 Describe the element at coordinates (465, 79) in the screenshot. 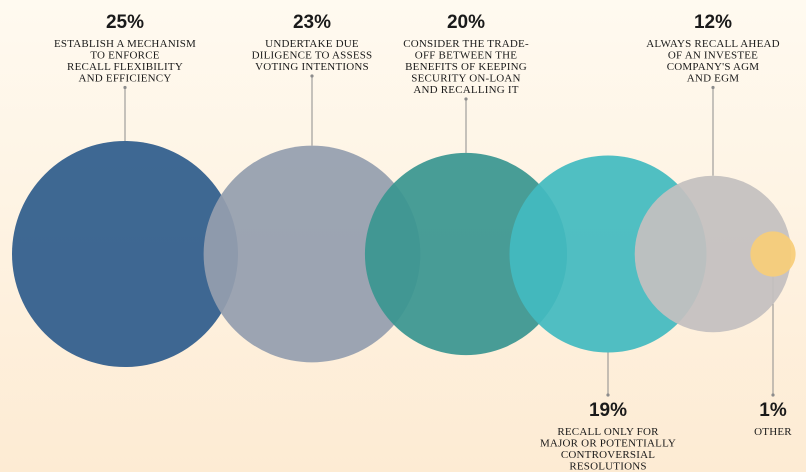

I see `category-label-3-line-4: SECURITY ON-LOAN` at that location.